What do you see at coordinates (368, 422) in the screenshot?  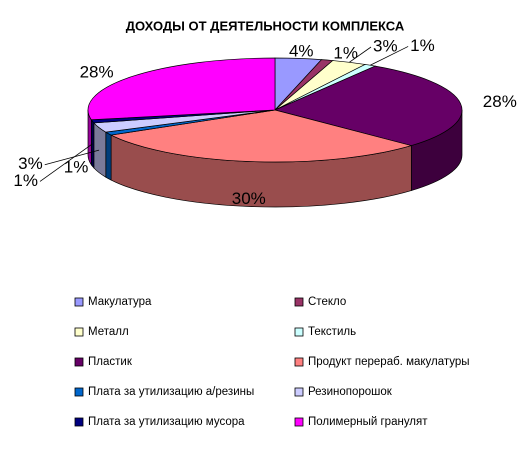 I see `legend-label: Полимерный гранулят` at bounding box center [368, 422].